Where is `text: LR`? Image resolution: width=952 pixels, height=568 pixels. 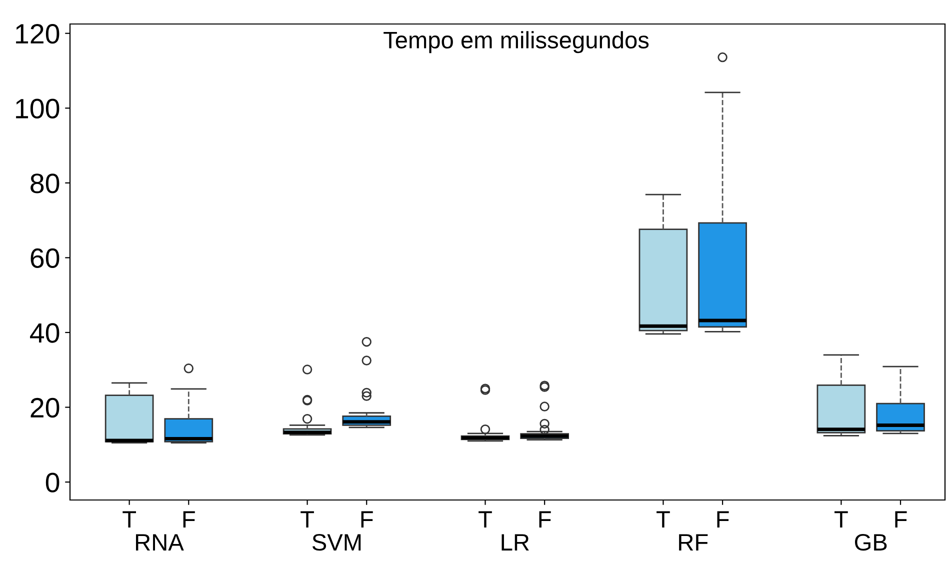 text: LR is located at coordinates (515, 542).